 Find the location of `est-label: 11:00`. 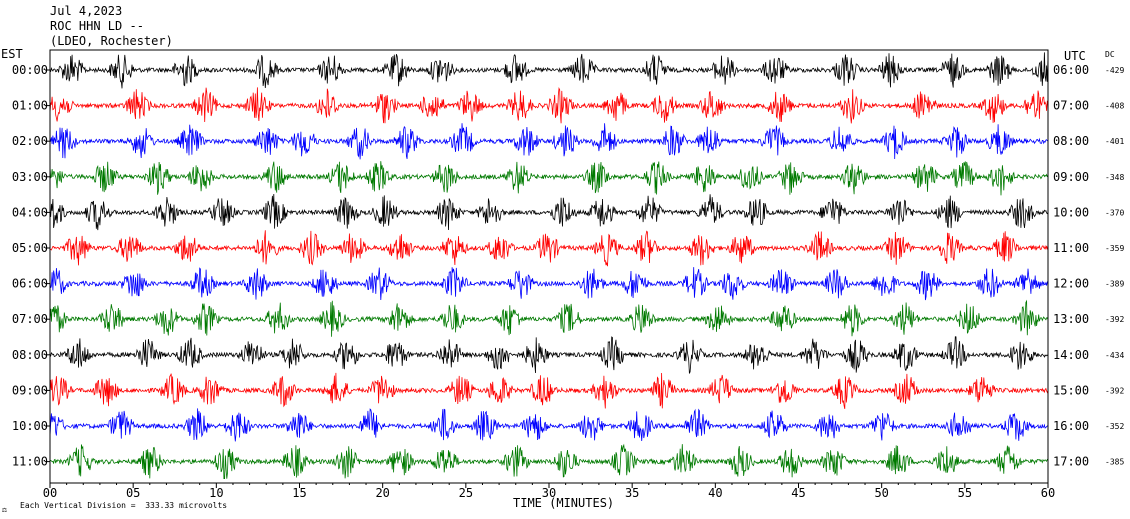

est-label: 11:00 is located at coordinates (30, 462).